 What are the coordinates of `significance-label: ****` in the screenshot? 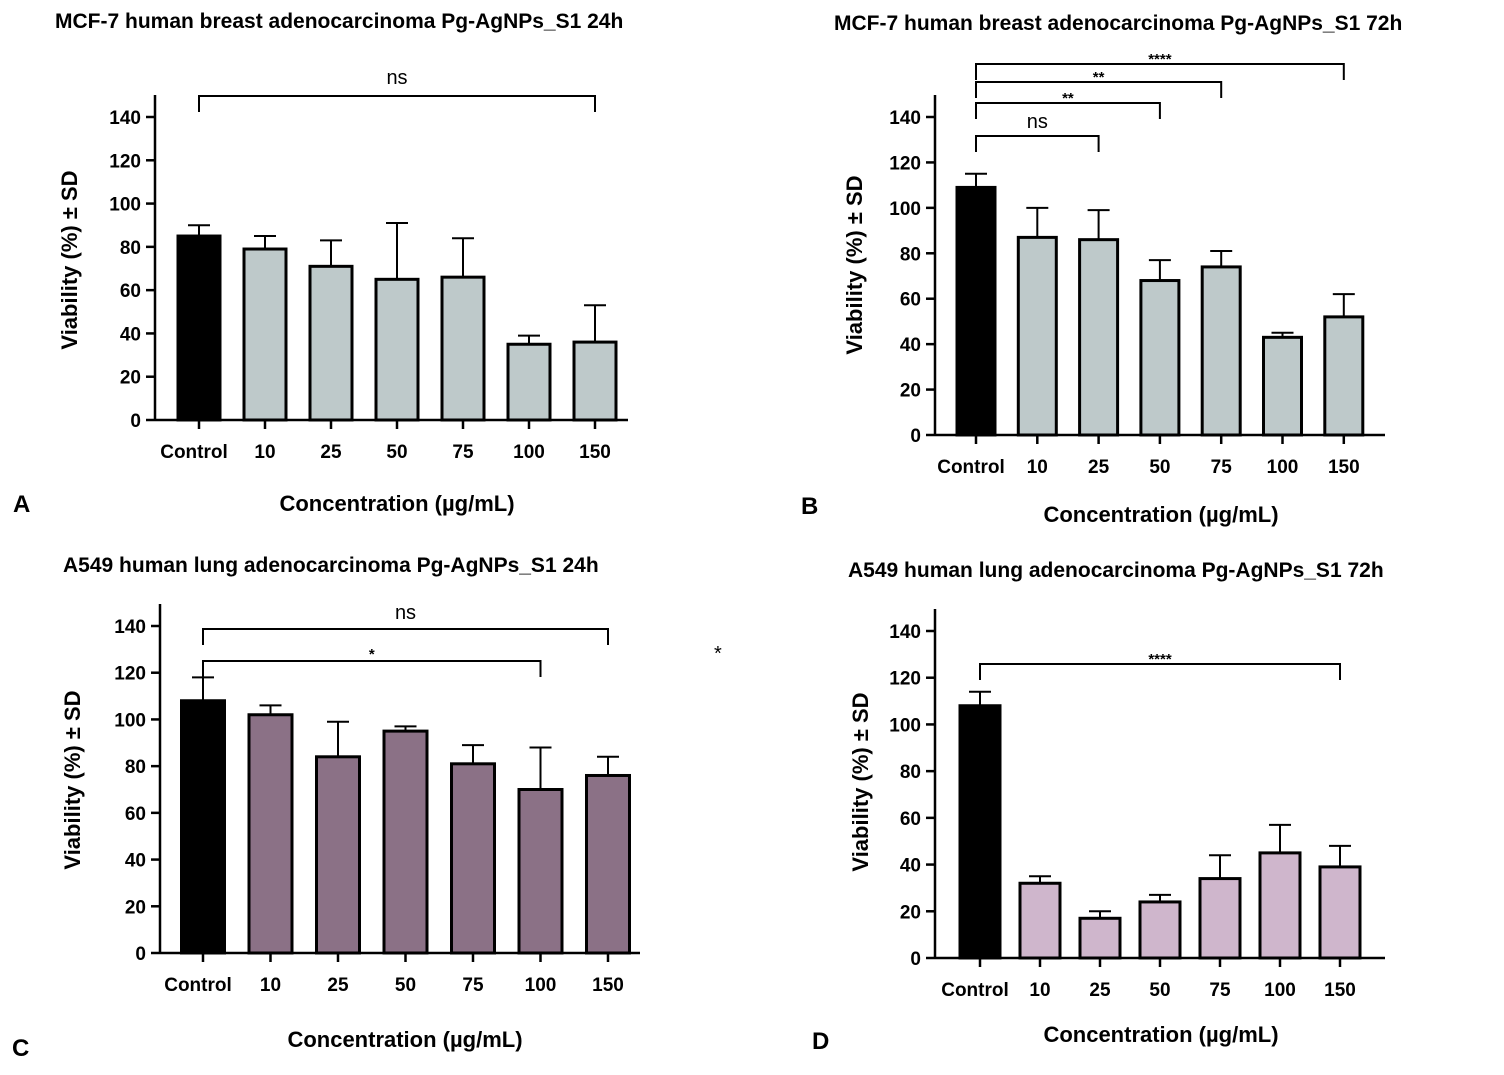 It's located at (1160, 59).